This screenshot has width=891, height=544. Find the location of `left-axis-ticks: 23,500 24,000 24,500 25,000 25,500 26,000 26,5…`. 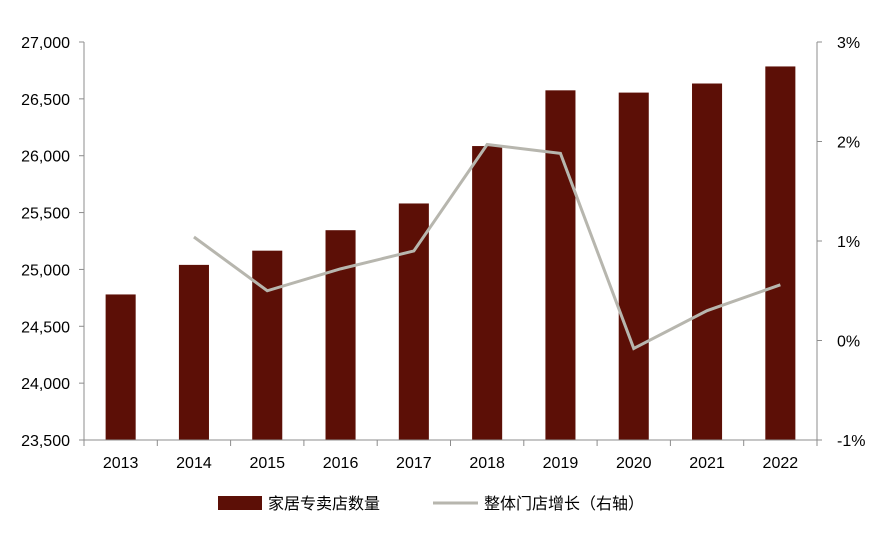

left-axis-ticks: 23,500 24,000 24,500 25,000 25,500 26,000 26,5… is located at coordinates (52, 242).